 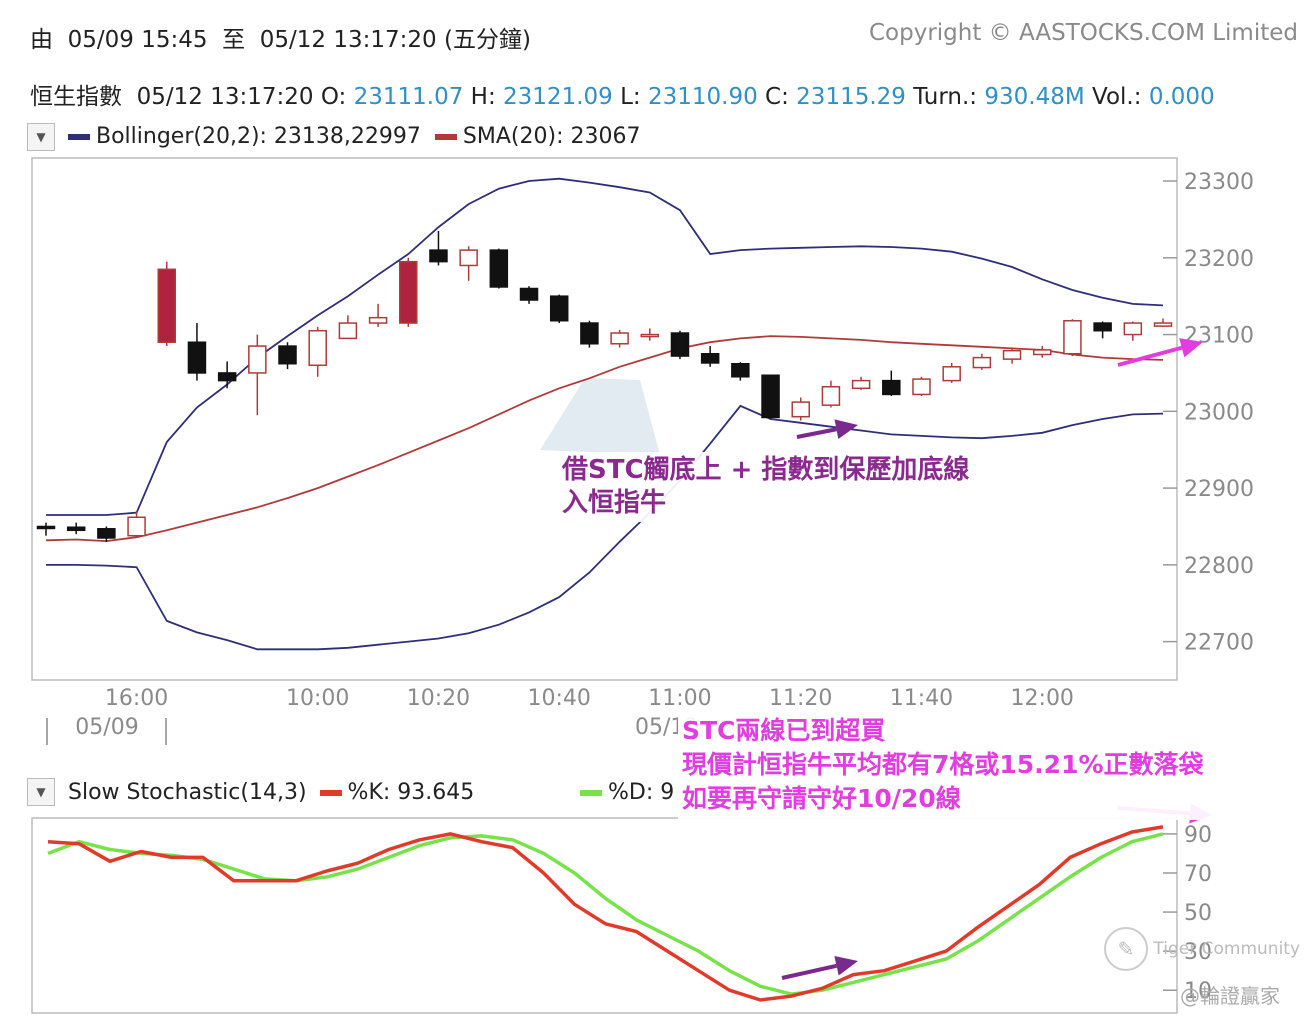 What do you see at coordinates (137, 40) in the screenshot?
I see `range-from: 05/09 15:45` at bounding box center [137, 40].